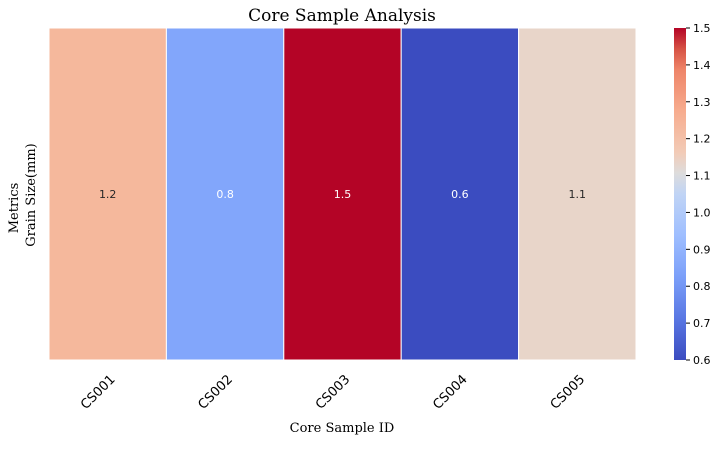 The width and height of the screenshot is (724, 471). I want to click on colorbar-tick-label: 0.7, so click(702, 323).